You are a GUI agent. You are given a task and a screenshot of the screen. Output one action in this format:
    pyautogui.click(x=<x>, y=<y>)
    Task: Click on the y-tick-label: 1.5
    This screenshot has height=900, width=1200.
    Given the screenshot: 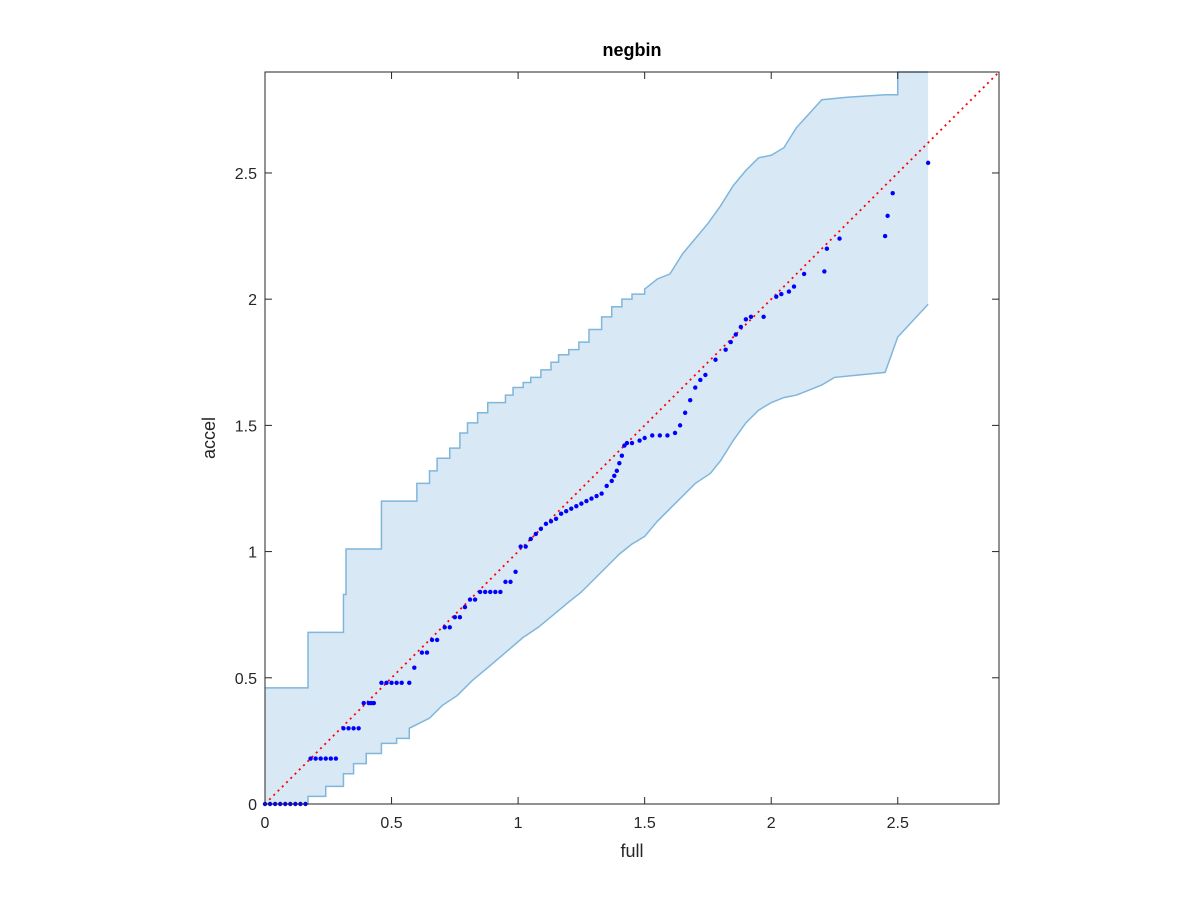 What is the action you would take?
    pyautogui.click(x=246, y=426)
    